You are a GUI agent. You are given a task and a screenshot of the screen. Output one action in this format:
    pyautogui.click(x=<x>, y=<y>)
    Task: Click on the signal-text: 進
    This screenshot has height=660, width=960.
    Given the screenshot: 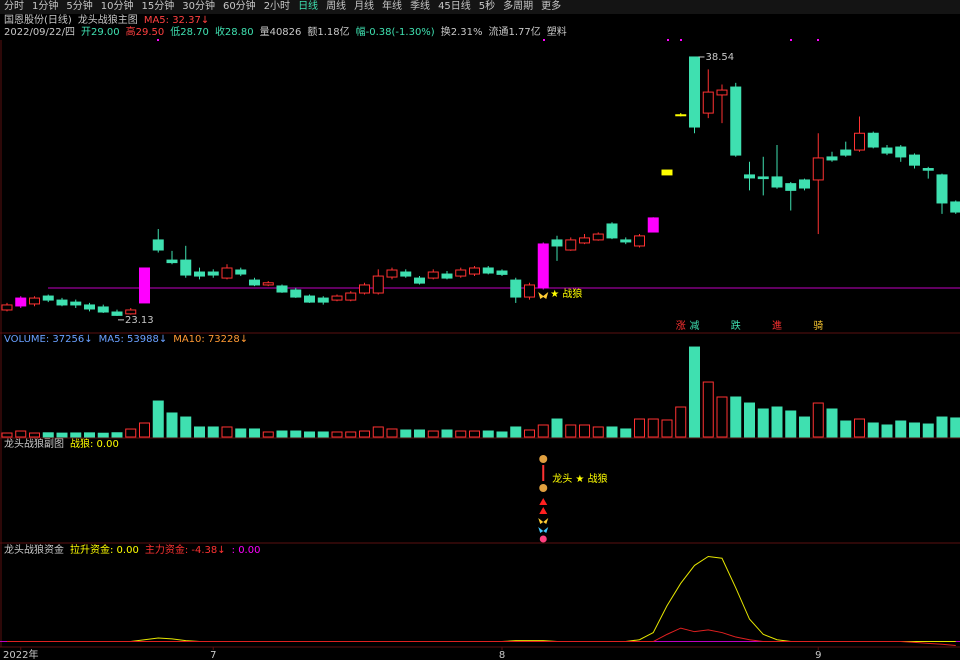 What is the action you would take?
    pyautogui.click(x=777, y=326)
    